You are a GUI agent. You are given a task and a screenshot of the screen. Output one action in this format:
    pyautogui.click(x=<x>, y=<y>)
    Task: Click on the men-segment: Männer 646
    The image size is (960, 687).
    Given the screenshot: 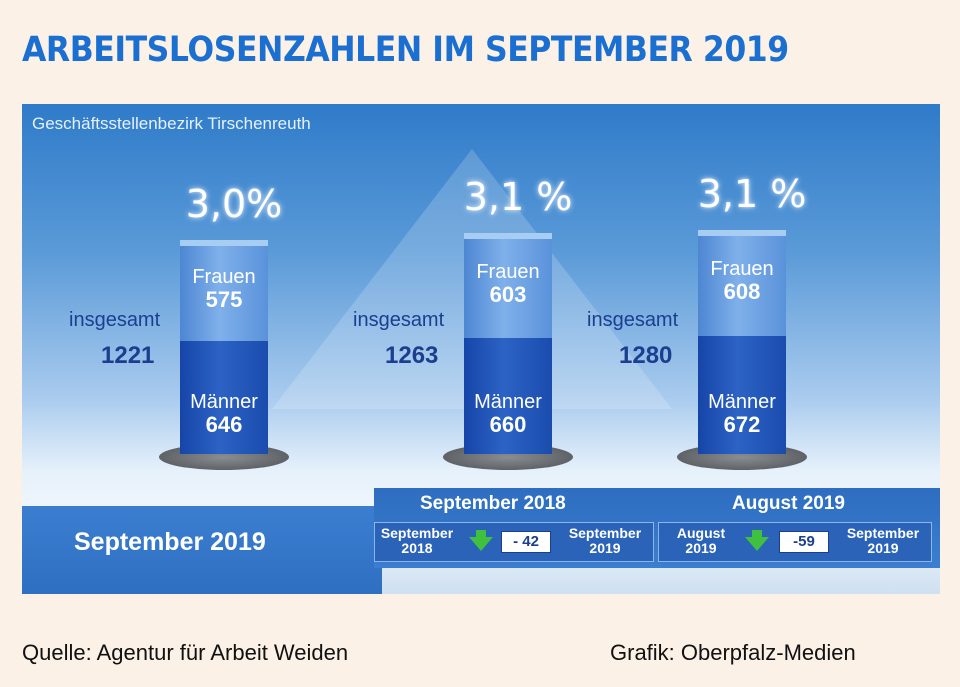 What is the action you would take?
    pyautogui.click(x=224, y=397)
    